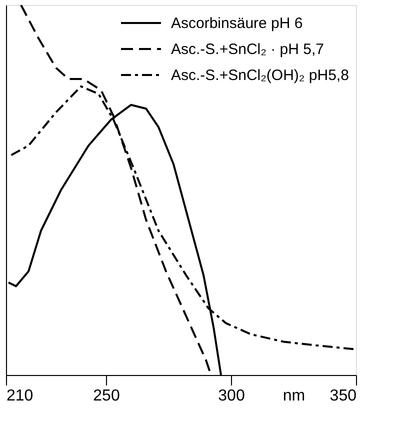  I want to click on x-tick-label: 300, so click(231, 396).